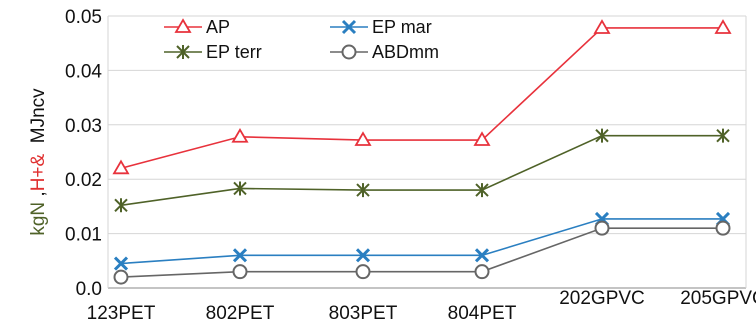 Image resolution: width=756 pixels, height=323 pixels. I want to click on y-axis-label-part: MJncv, so click(38, 121).